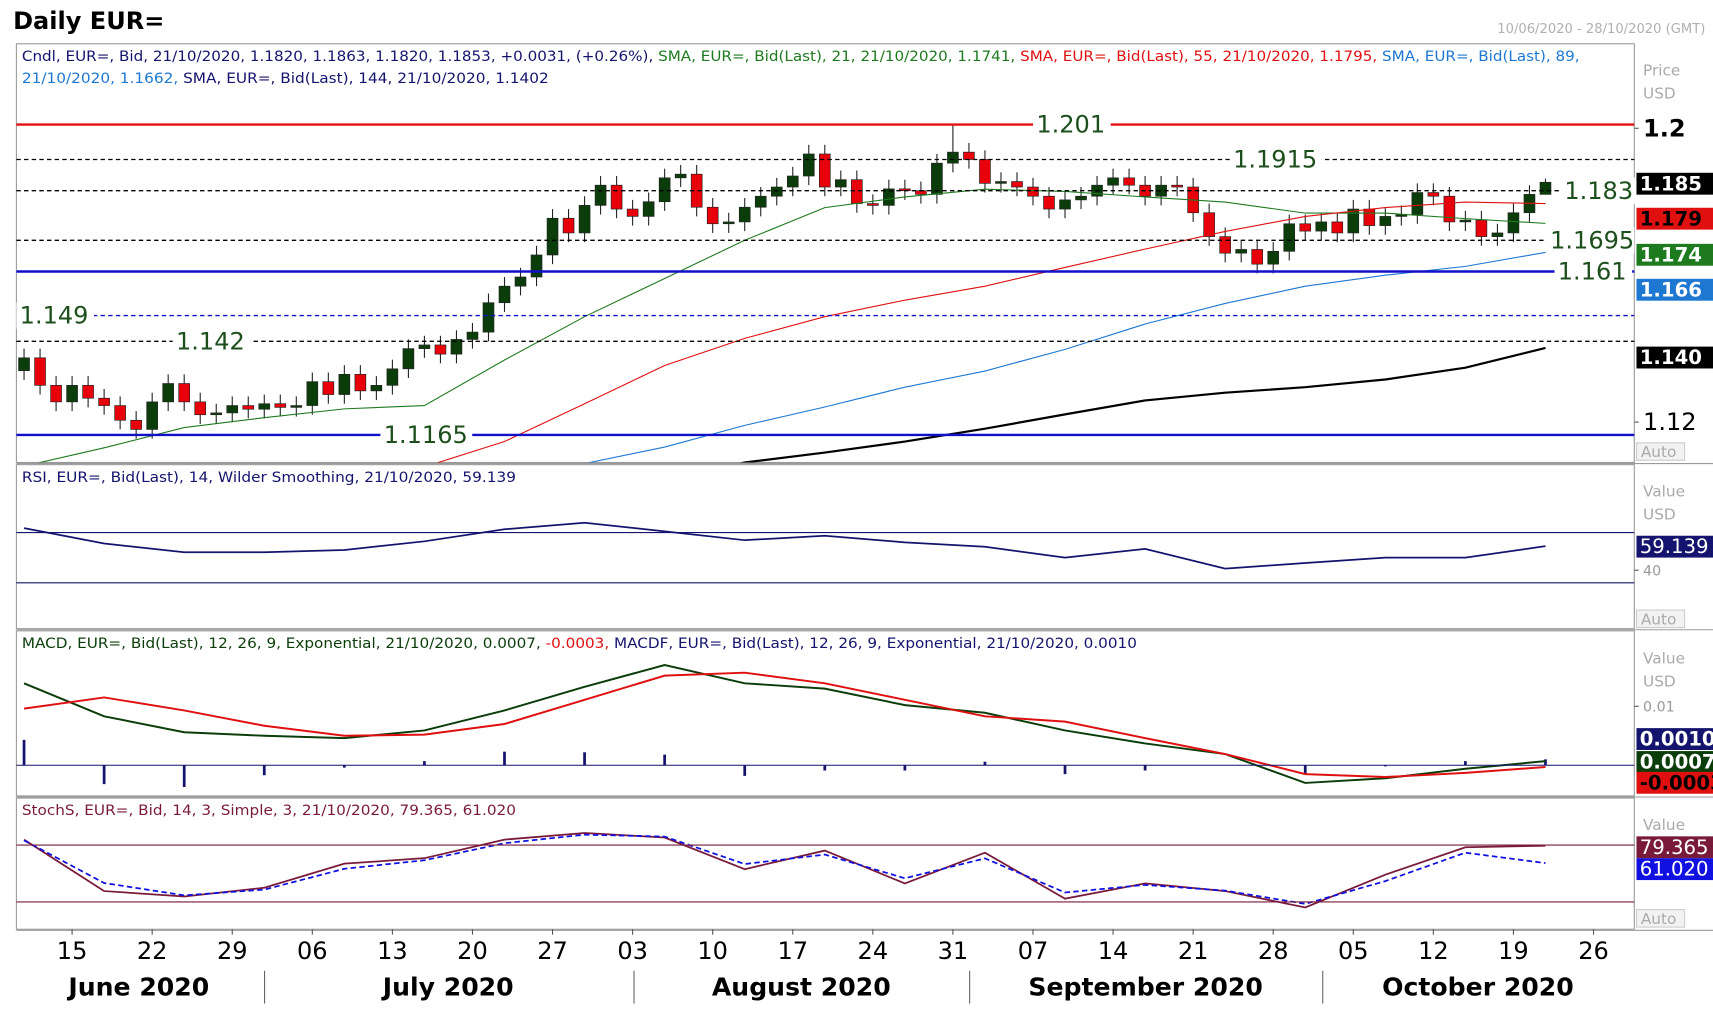 This screenshot has width=1713, height=1031. Describe the element at coordinates (1671, 254) in the screenshot. I see `value-box-label: 1.174` at that location.